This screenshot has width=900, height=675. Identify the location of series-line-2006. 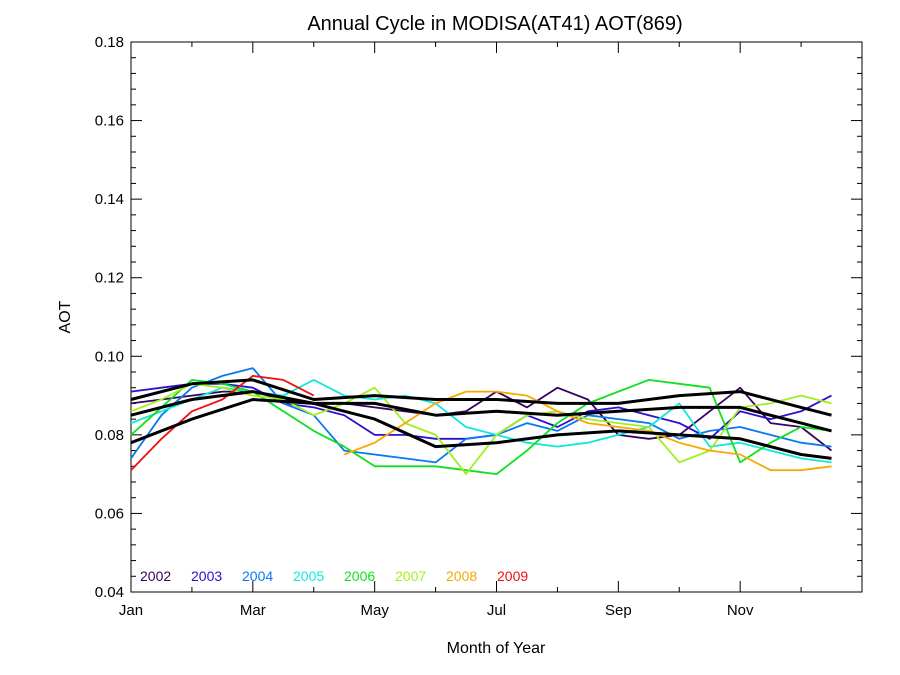
(481, 427).